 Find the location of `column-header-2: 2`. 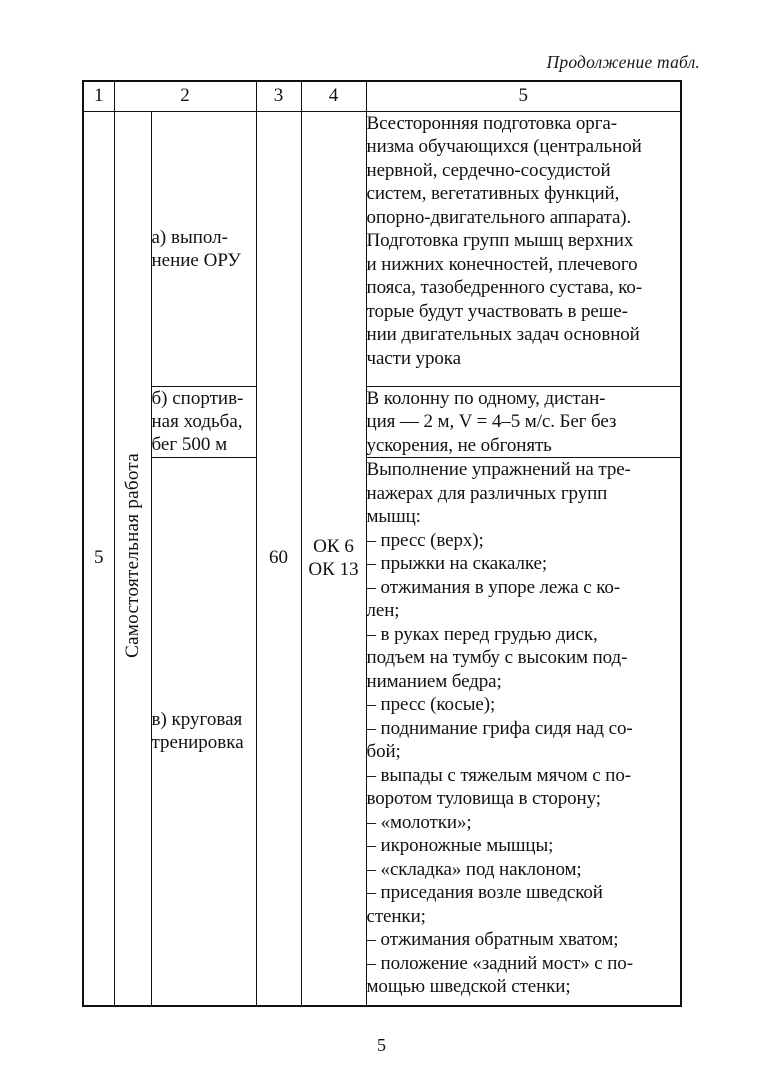

column-header-2: 2 is located at coordinates (185, 96).